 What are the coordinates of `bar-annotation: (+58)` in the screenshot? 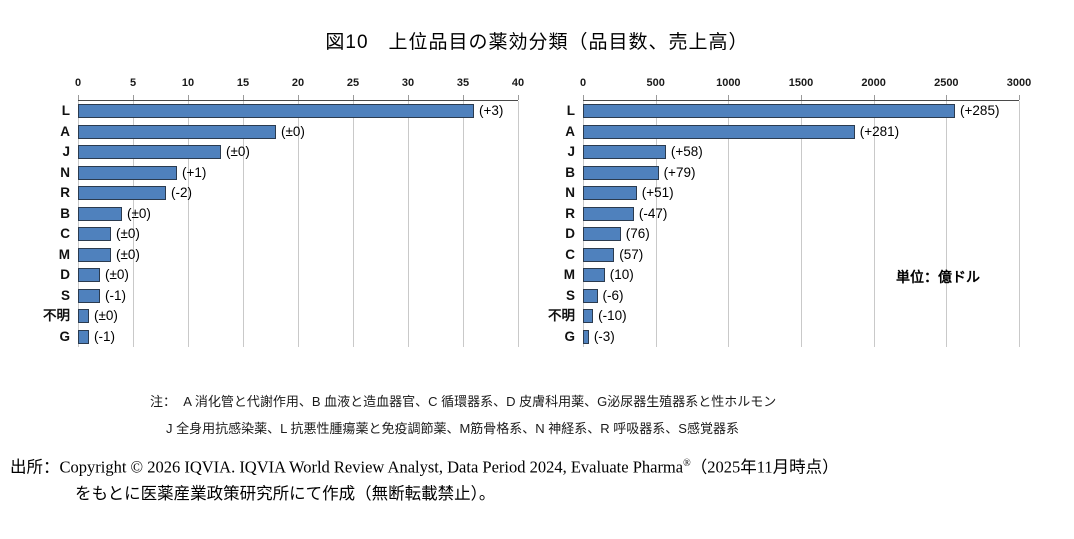 It's located at (686, 151).